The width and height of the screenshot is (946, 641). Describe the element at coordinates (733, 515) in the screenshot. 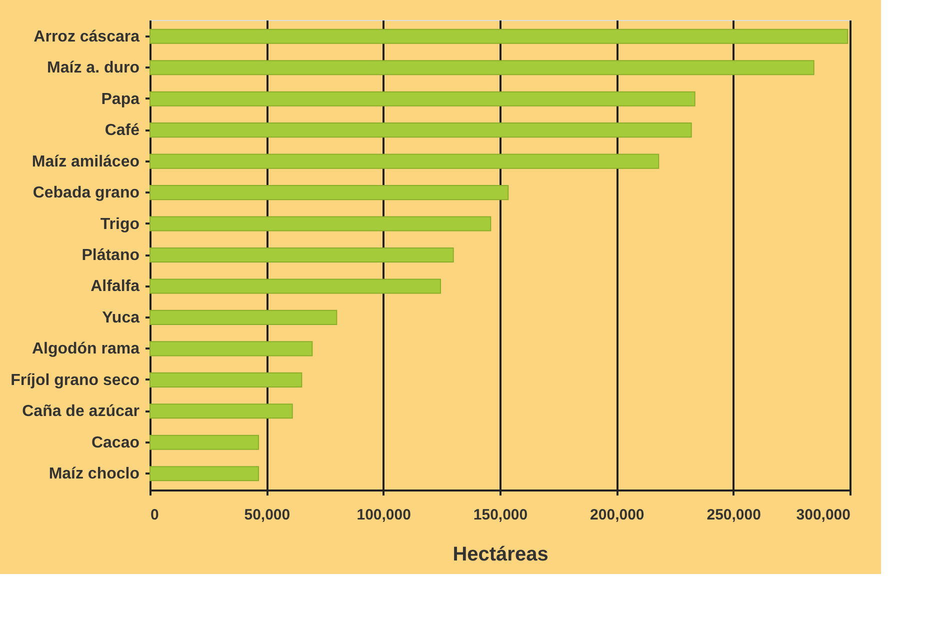

I see `x-tick-label: 250,000` at that location.